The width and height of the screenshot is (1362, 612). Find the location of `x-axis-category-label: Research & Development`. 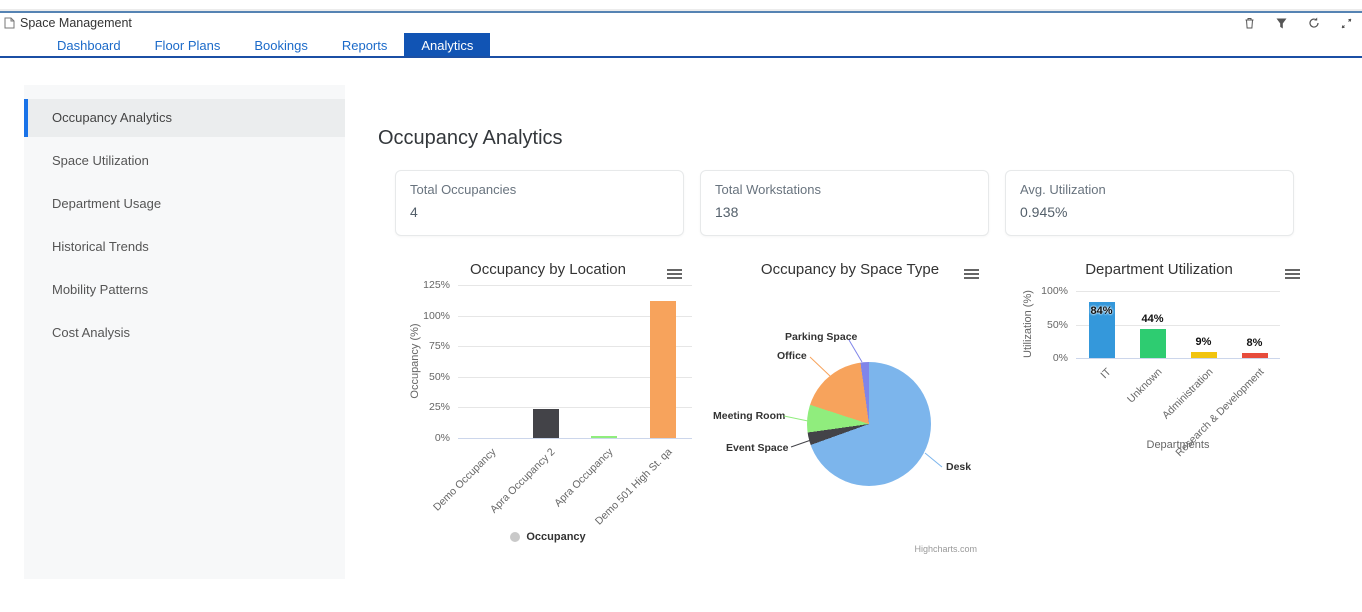

x-axis-category-label: Research & Development is located at coordinates (1219, 413).